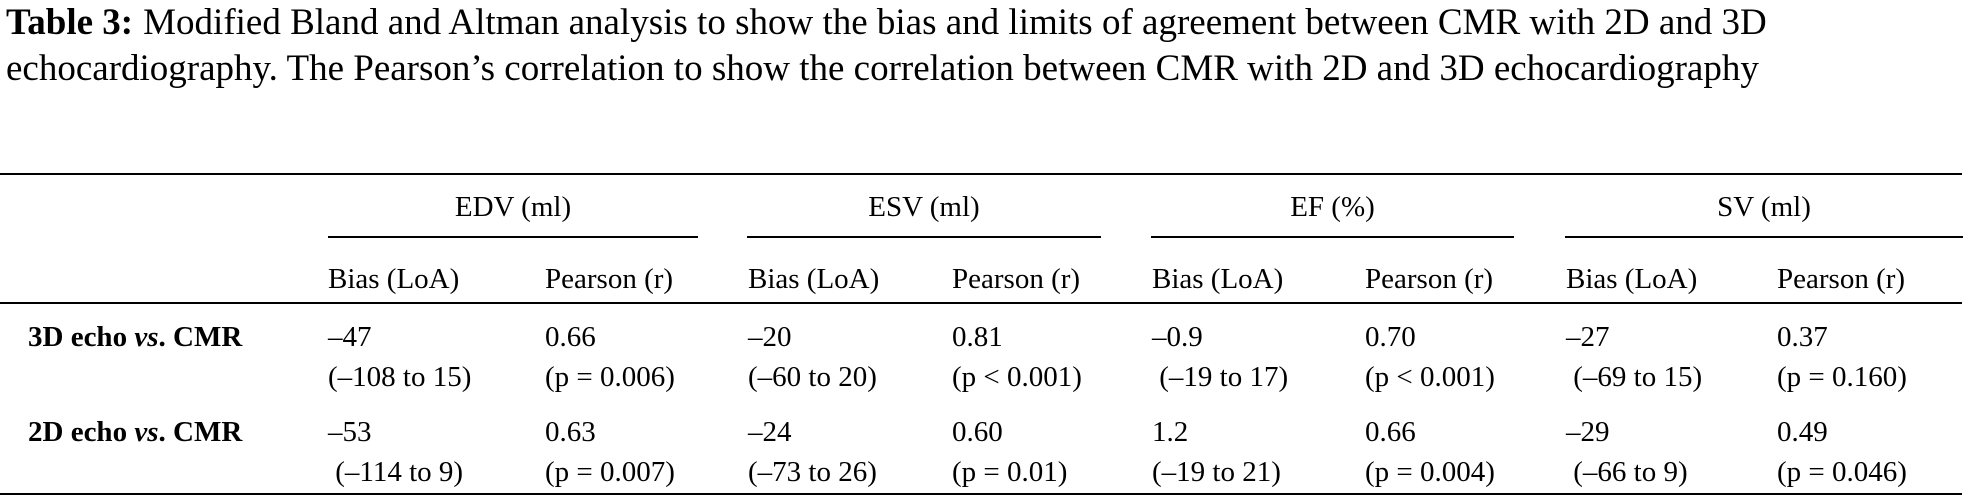  I want to click on table-cell: 0.37 (p = 0.160), so click(1842, 357).